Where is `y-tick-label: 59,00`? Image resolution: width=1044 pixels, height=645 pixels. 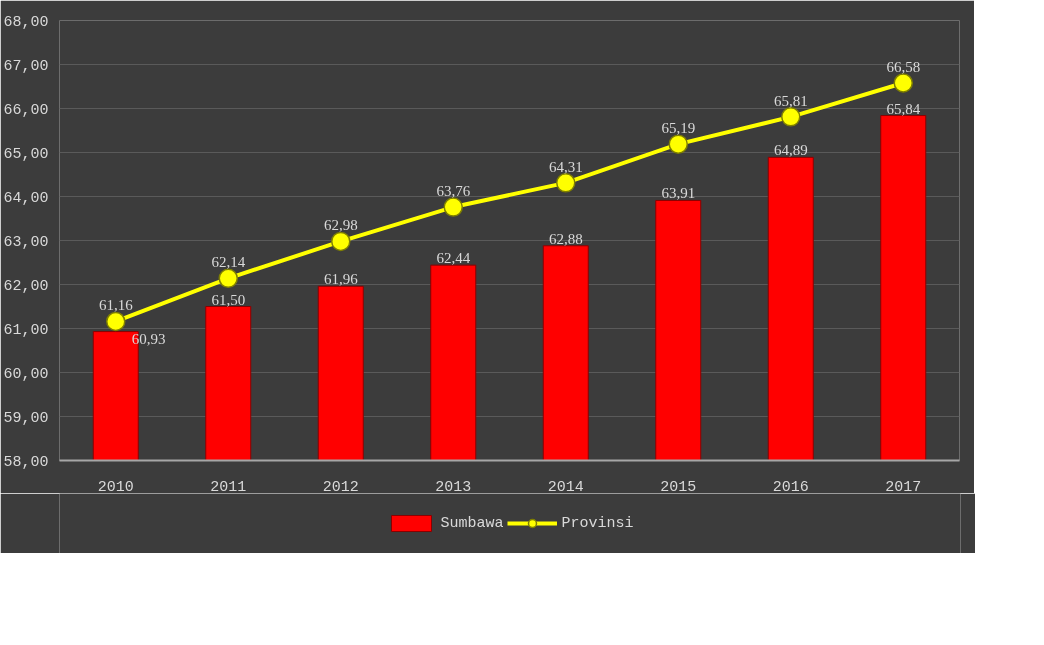 y-tick-label: 59,00 is located at coordinates (26, 418).